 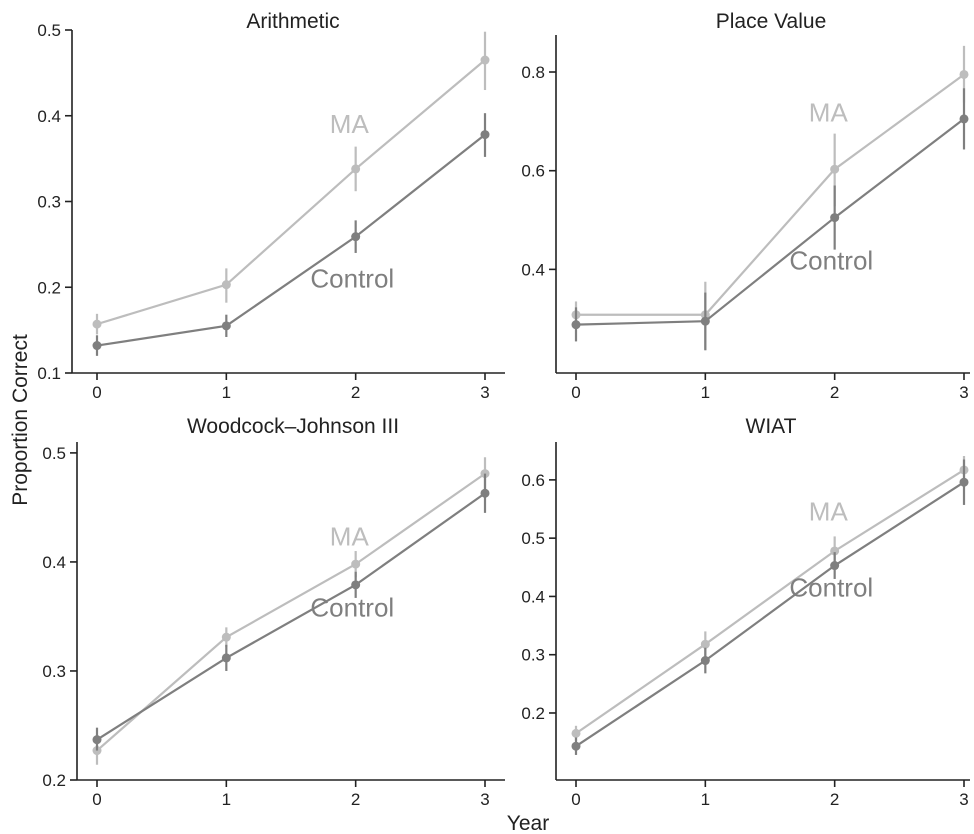 What do you see at coordinates (771, 21) in the screenshot?
I see `panel-title: Place Value` at bounding box center [771, 21].